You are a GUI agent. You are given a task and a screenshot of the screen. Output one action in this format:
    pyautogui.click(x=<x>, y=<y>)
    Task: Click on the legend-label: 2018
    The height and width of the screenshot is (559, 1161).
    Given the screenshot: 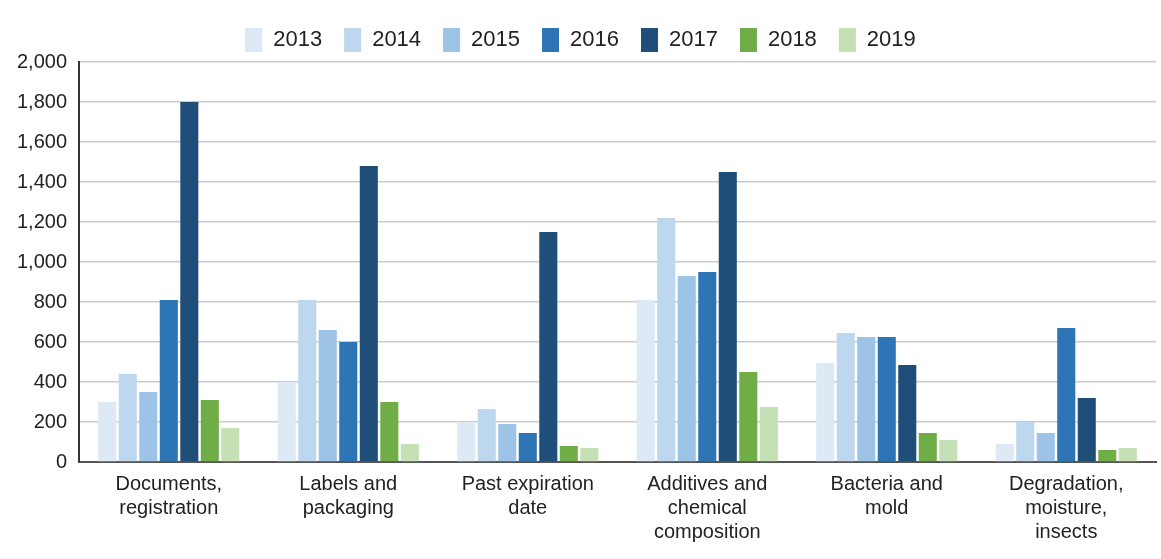 What is the action you would take?
    pyautogui.click(x=792, y=39)
    